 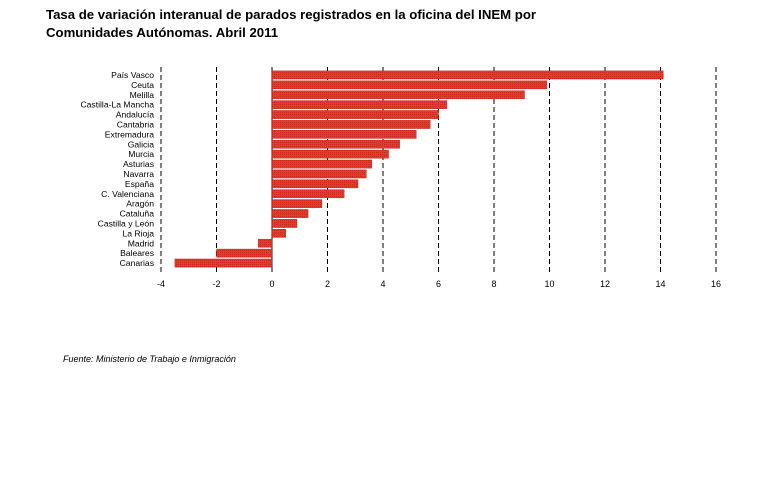 What do you see at coordinates (141, 144) in the screenshot?
I see `category-label: Galicia` at bounding box center [141, 144].